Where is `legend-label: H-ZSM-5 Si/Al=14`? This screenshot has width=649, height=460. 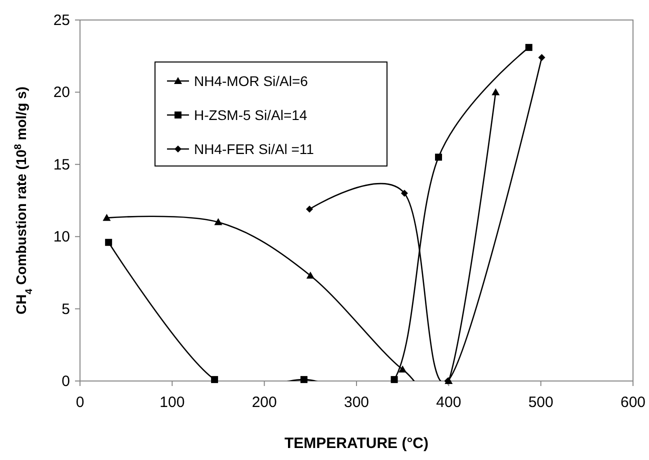 legend-label: H-ZSM-5 Si/Al=14 is located at coordinates (251, 115).